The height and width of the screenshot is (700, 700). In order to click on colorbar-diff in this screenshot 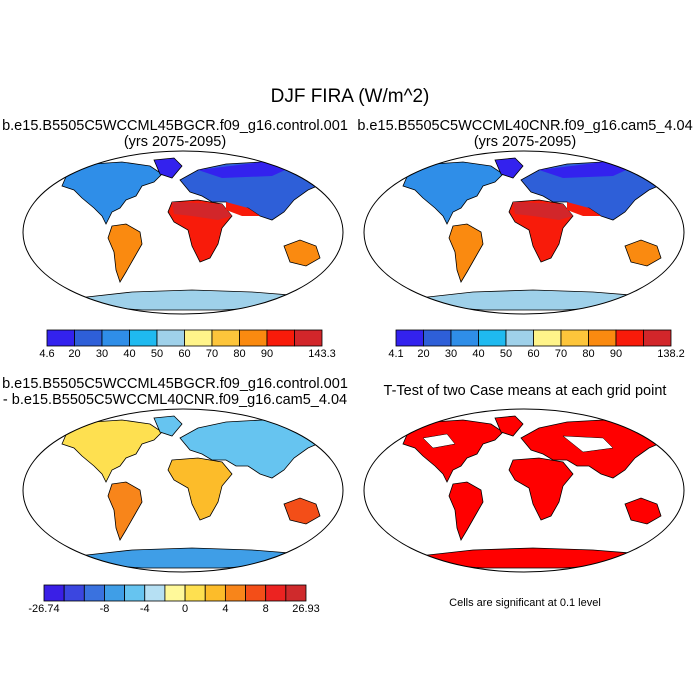, I will do `click(175, 593)`.